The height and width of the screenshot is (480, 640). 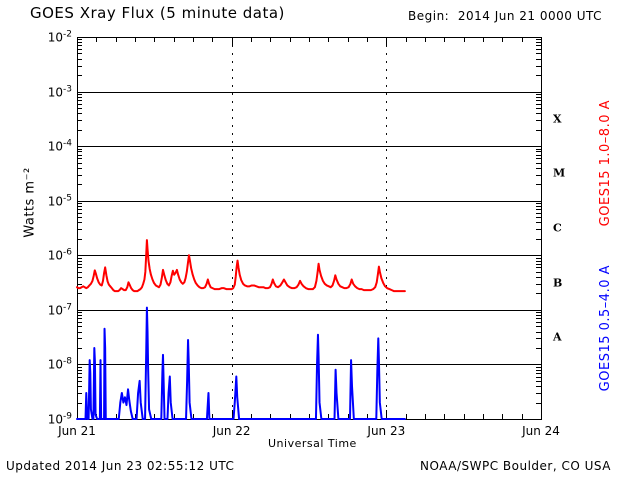 I want to click on credit-label: NOAA/SWPC Boulder, CO USA, so click(x=515, y=466).